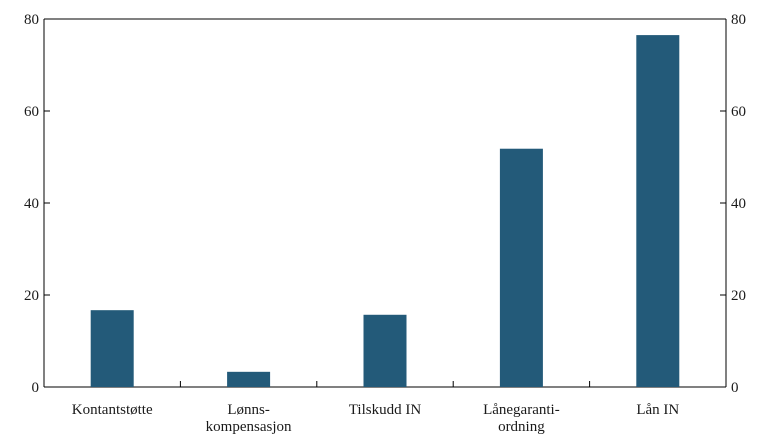 This screenshot has width=762, height=439. I want to click on x-tick-label: Kontantstøtte, so click(112, 410).